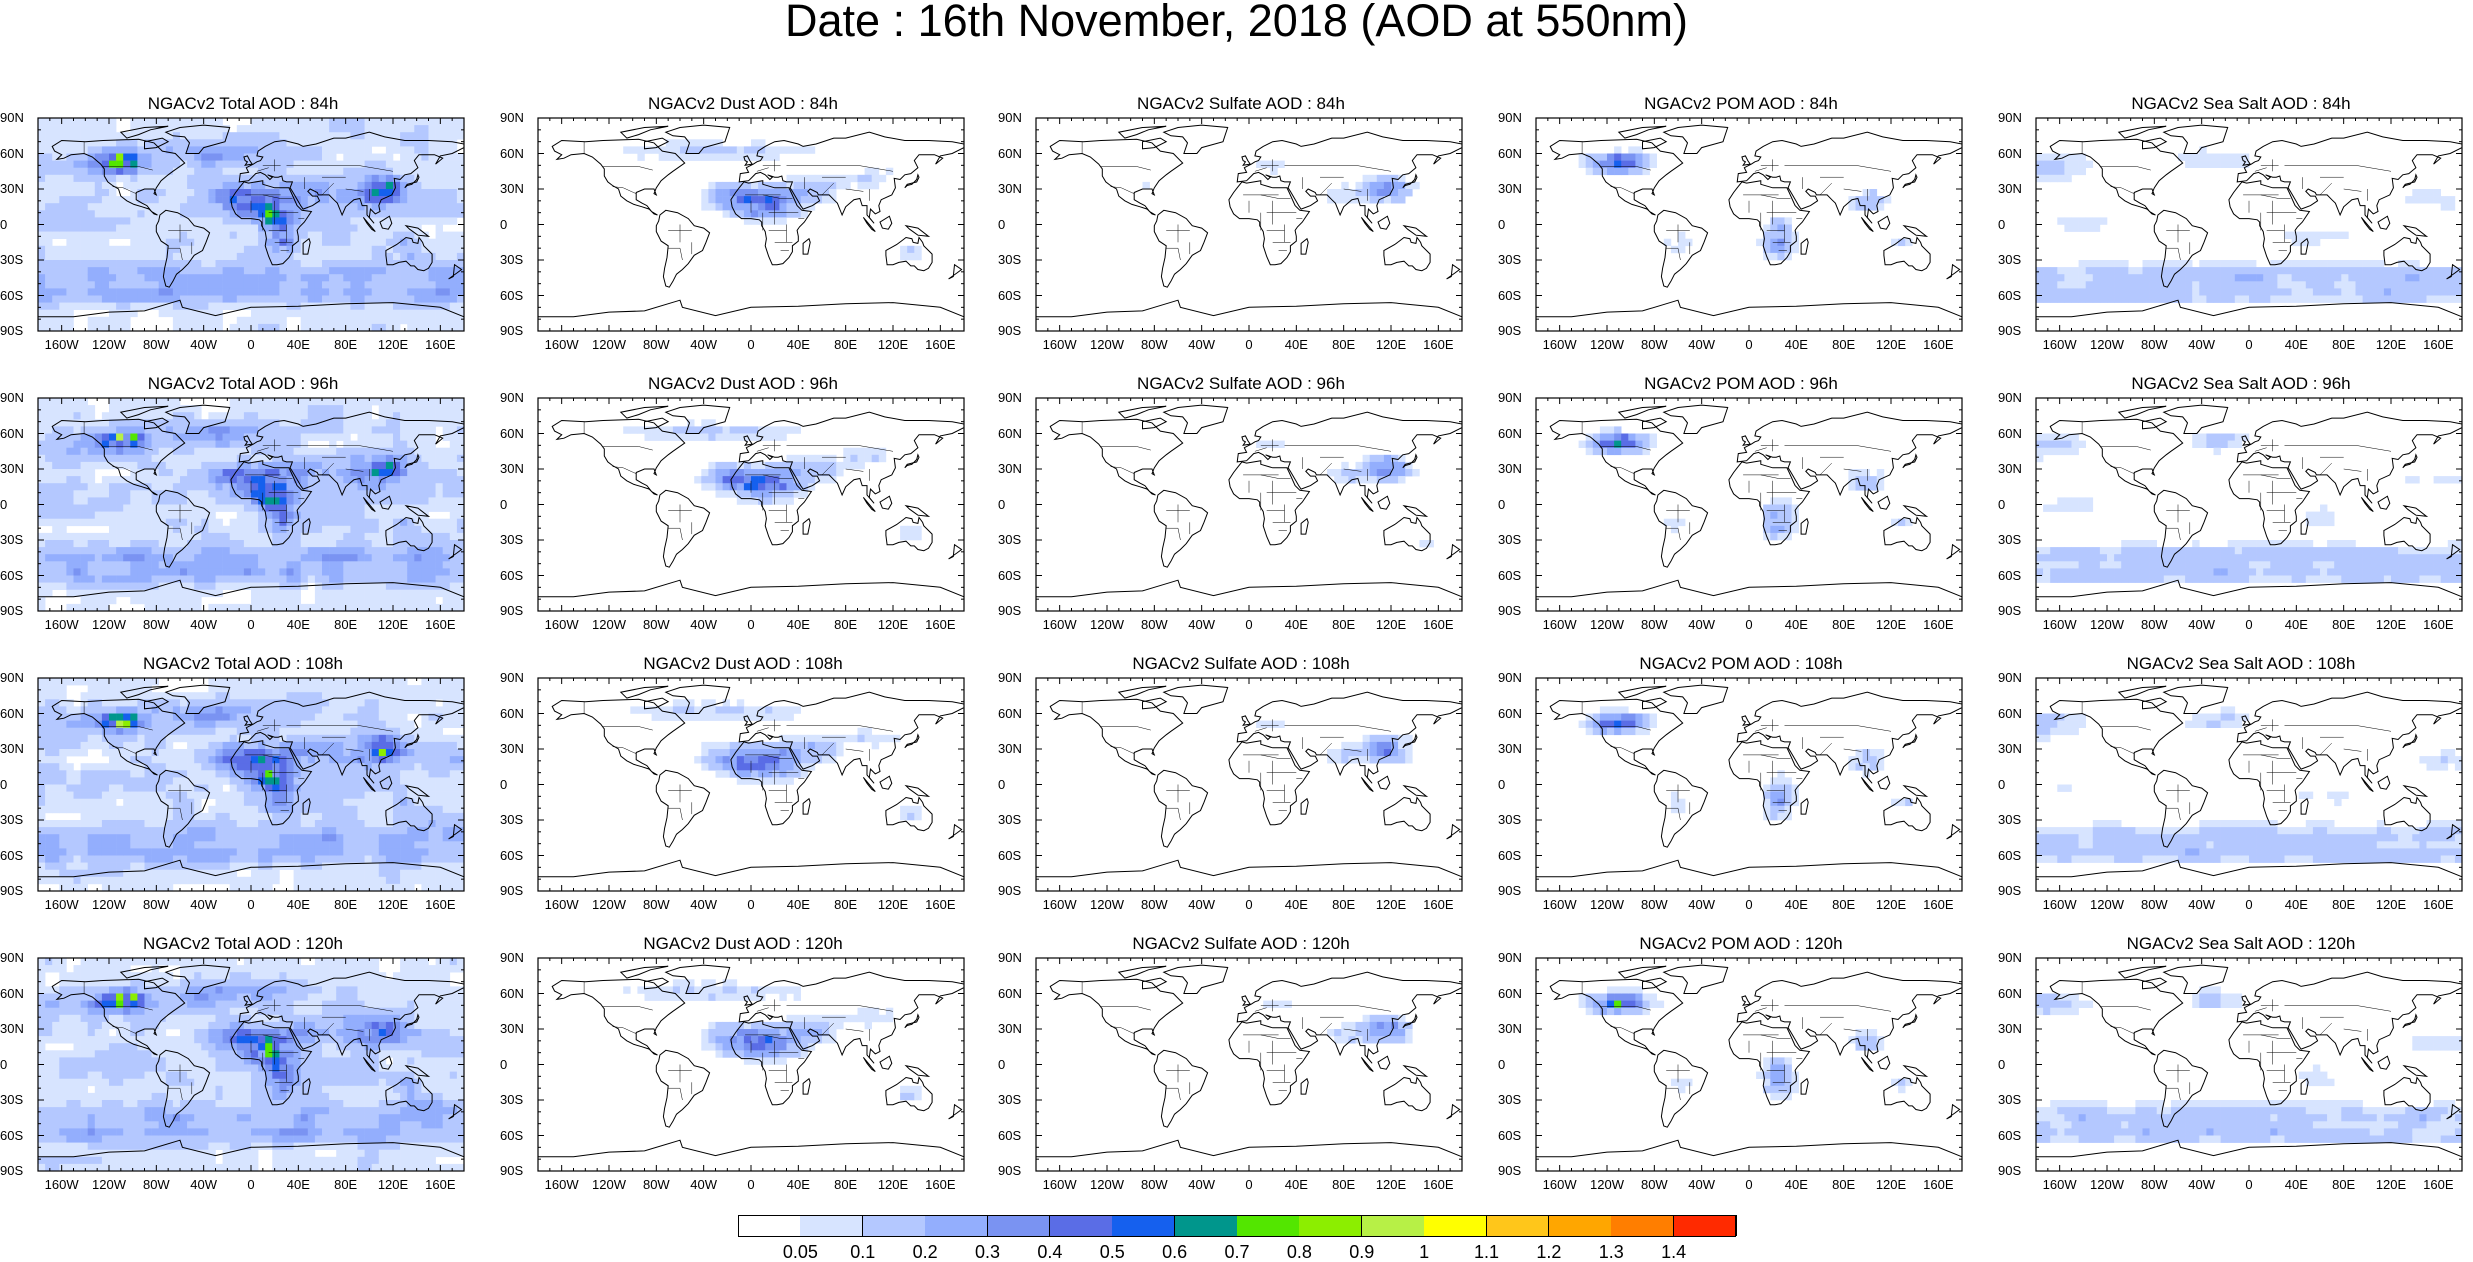 The width and height of the screenshot is (2473, 1262). I want to click on lat-tick-label: 0, so click(14, 1065).